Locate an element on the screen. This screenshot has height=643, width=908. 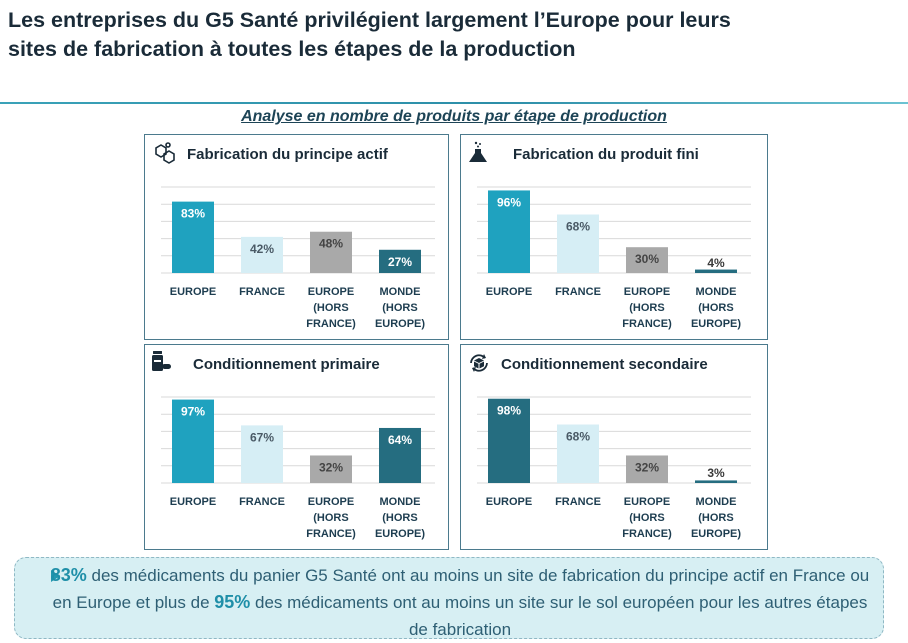
panel-header: Conditionnement secondaire is located at coordinates (614, 362).